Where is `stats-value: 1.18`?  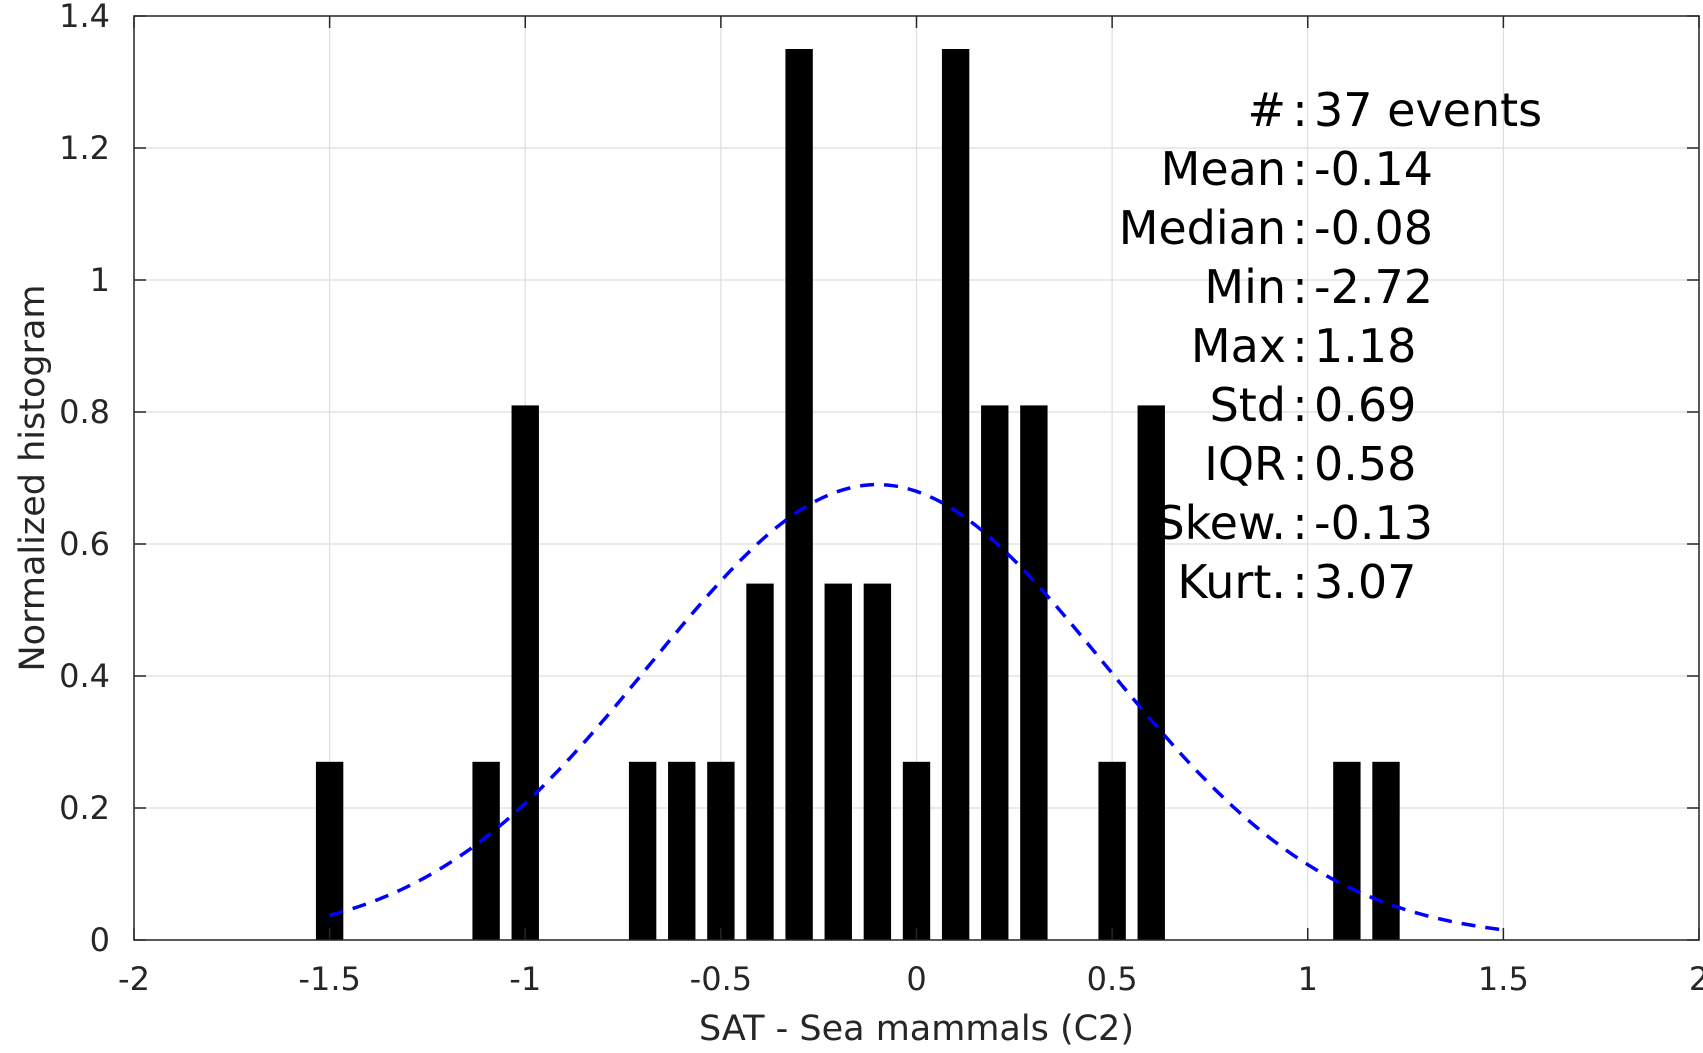
stats-value: 1.18 is located at coordinates (1365, 346).